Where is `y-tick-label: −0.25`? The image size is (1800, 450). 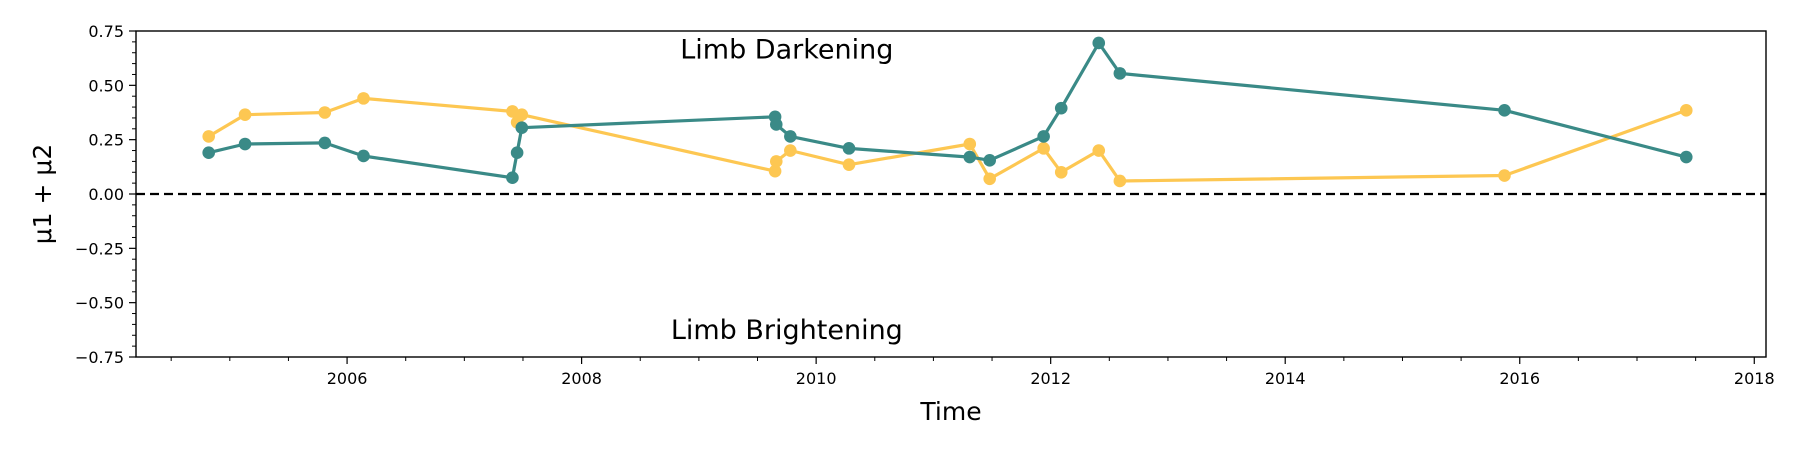
y-tick-label: −0.25 is located at coordinates (99, 248).